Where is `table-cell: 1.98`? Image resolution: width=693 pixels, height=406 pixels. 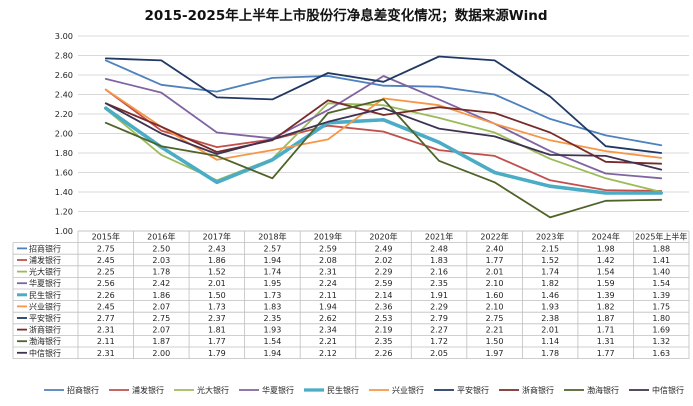
table-cell: 1.98 is located at coordinates (606, 248).